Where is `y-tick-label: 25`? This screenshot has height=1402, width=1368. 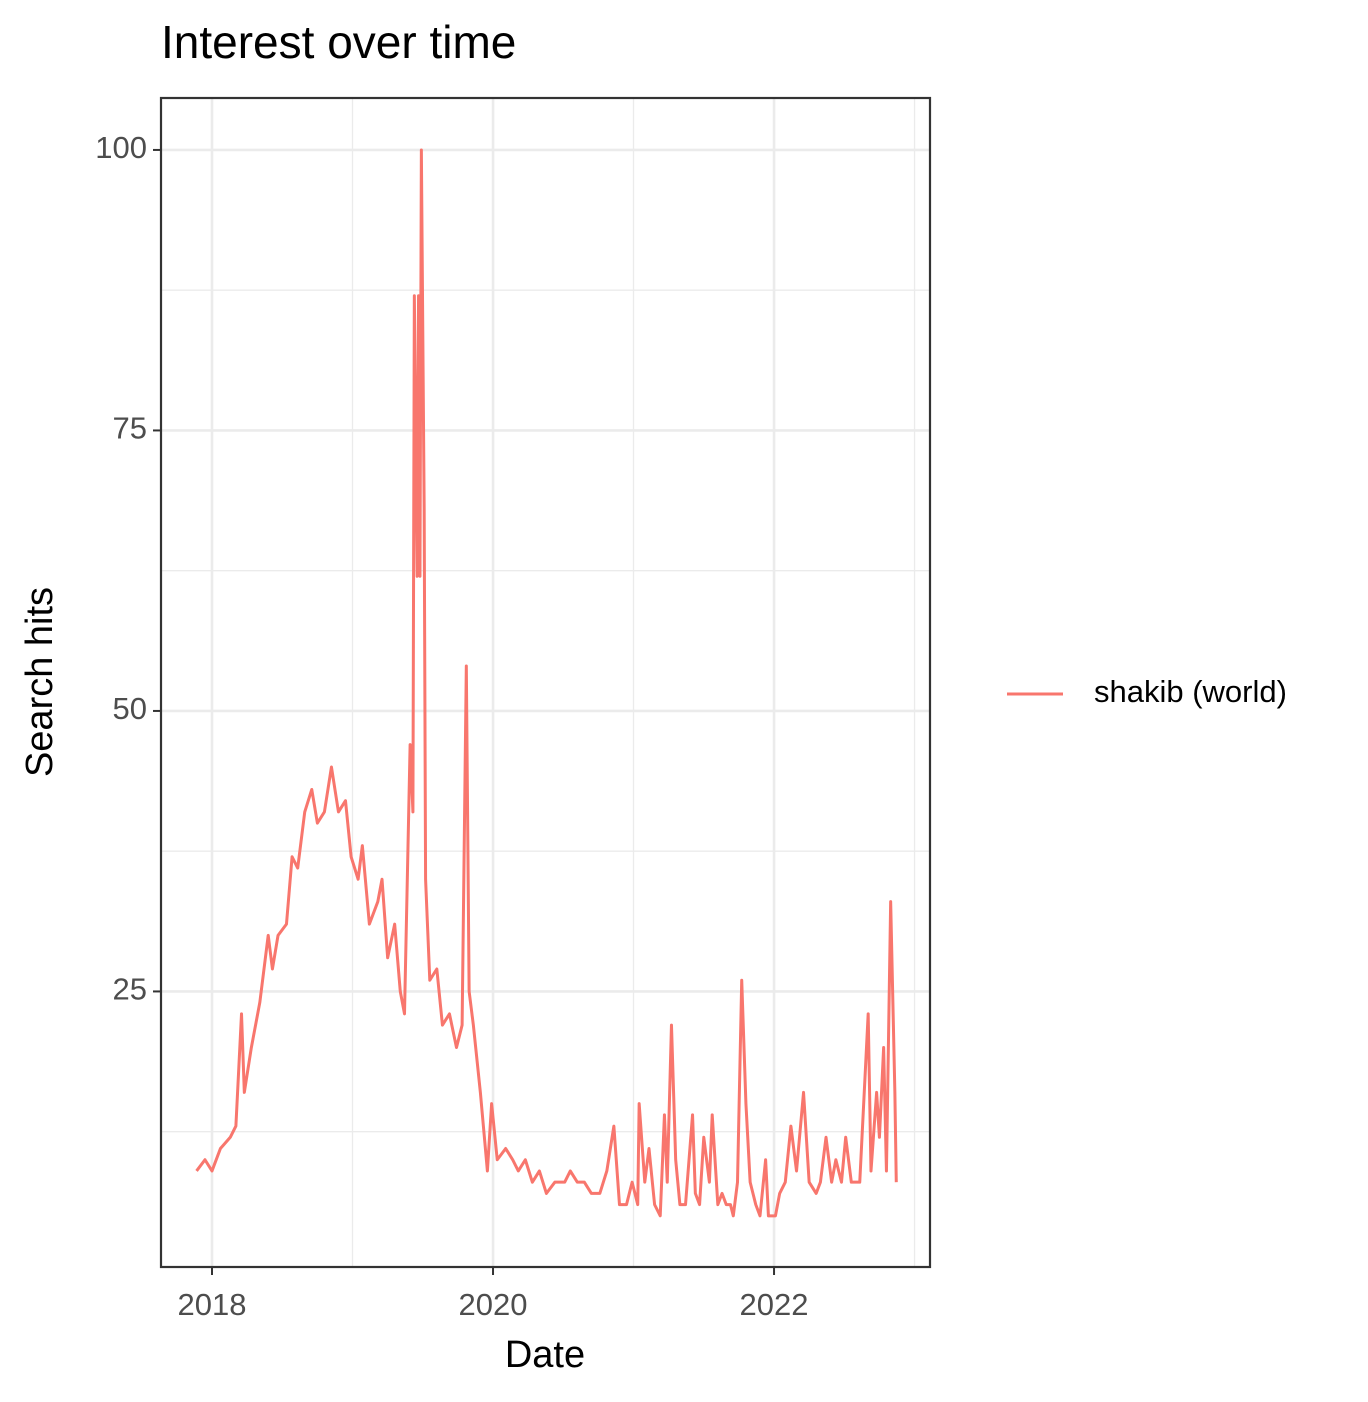
y-tick-label: 25 is located at coordinates (130, 989).